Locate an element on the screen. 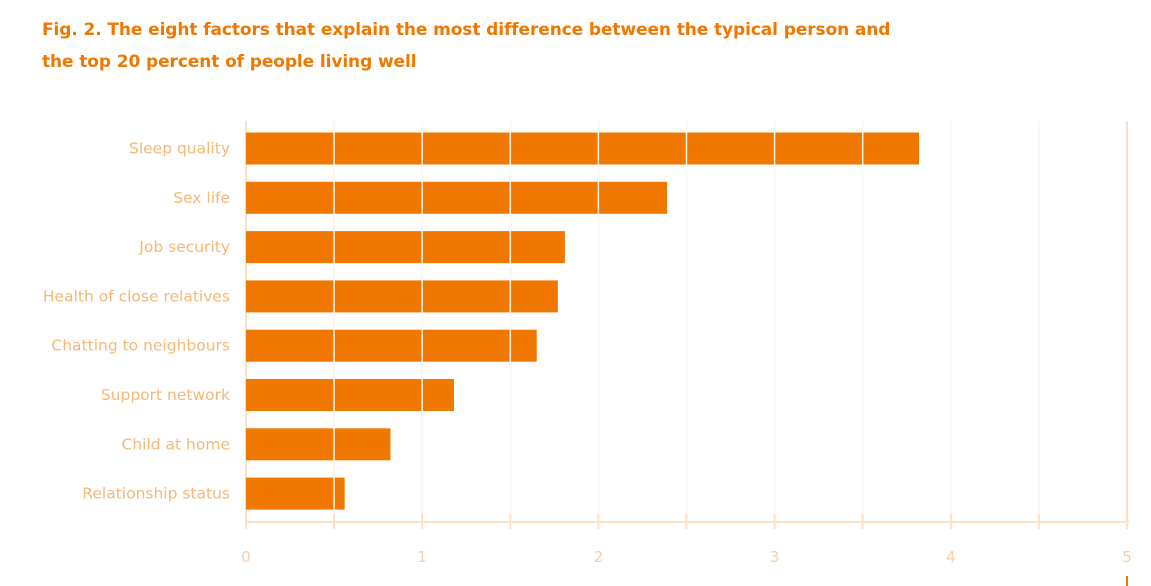 This screenshot has height=586, width=1151. category-label: Relationship status is located at coordinates (156, 494).